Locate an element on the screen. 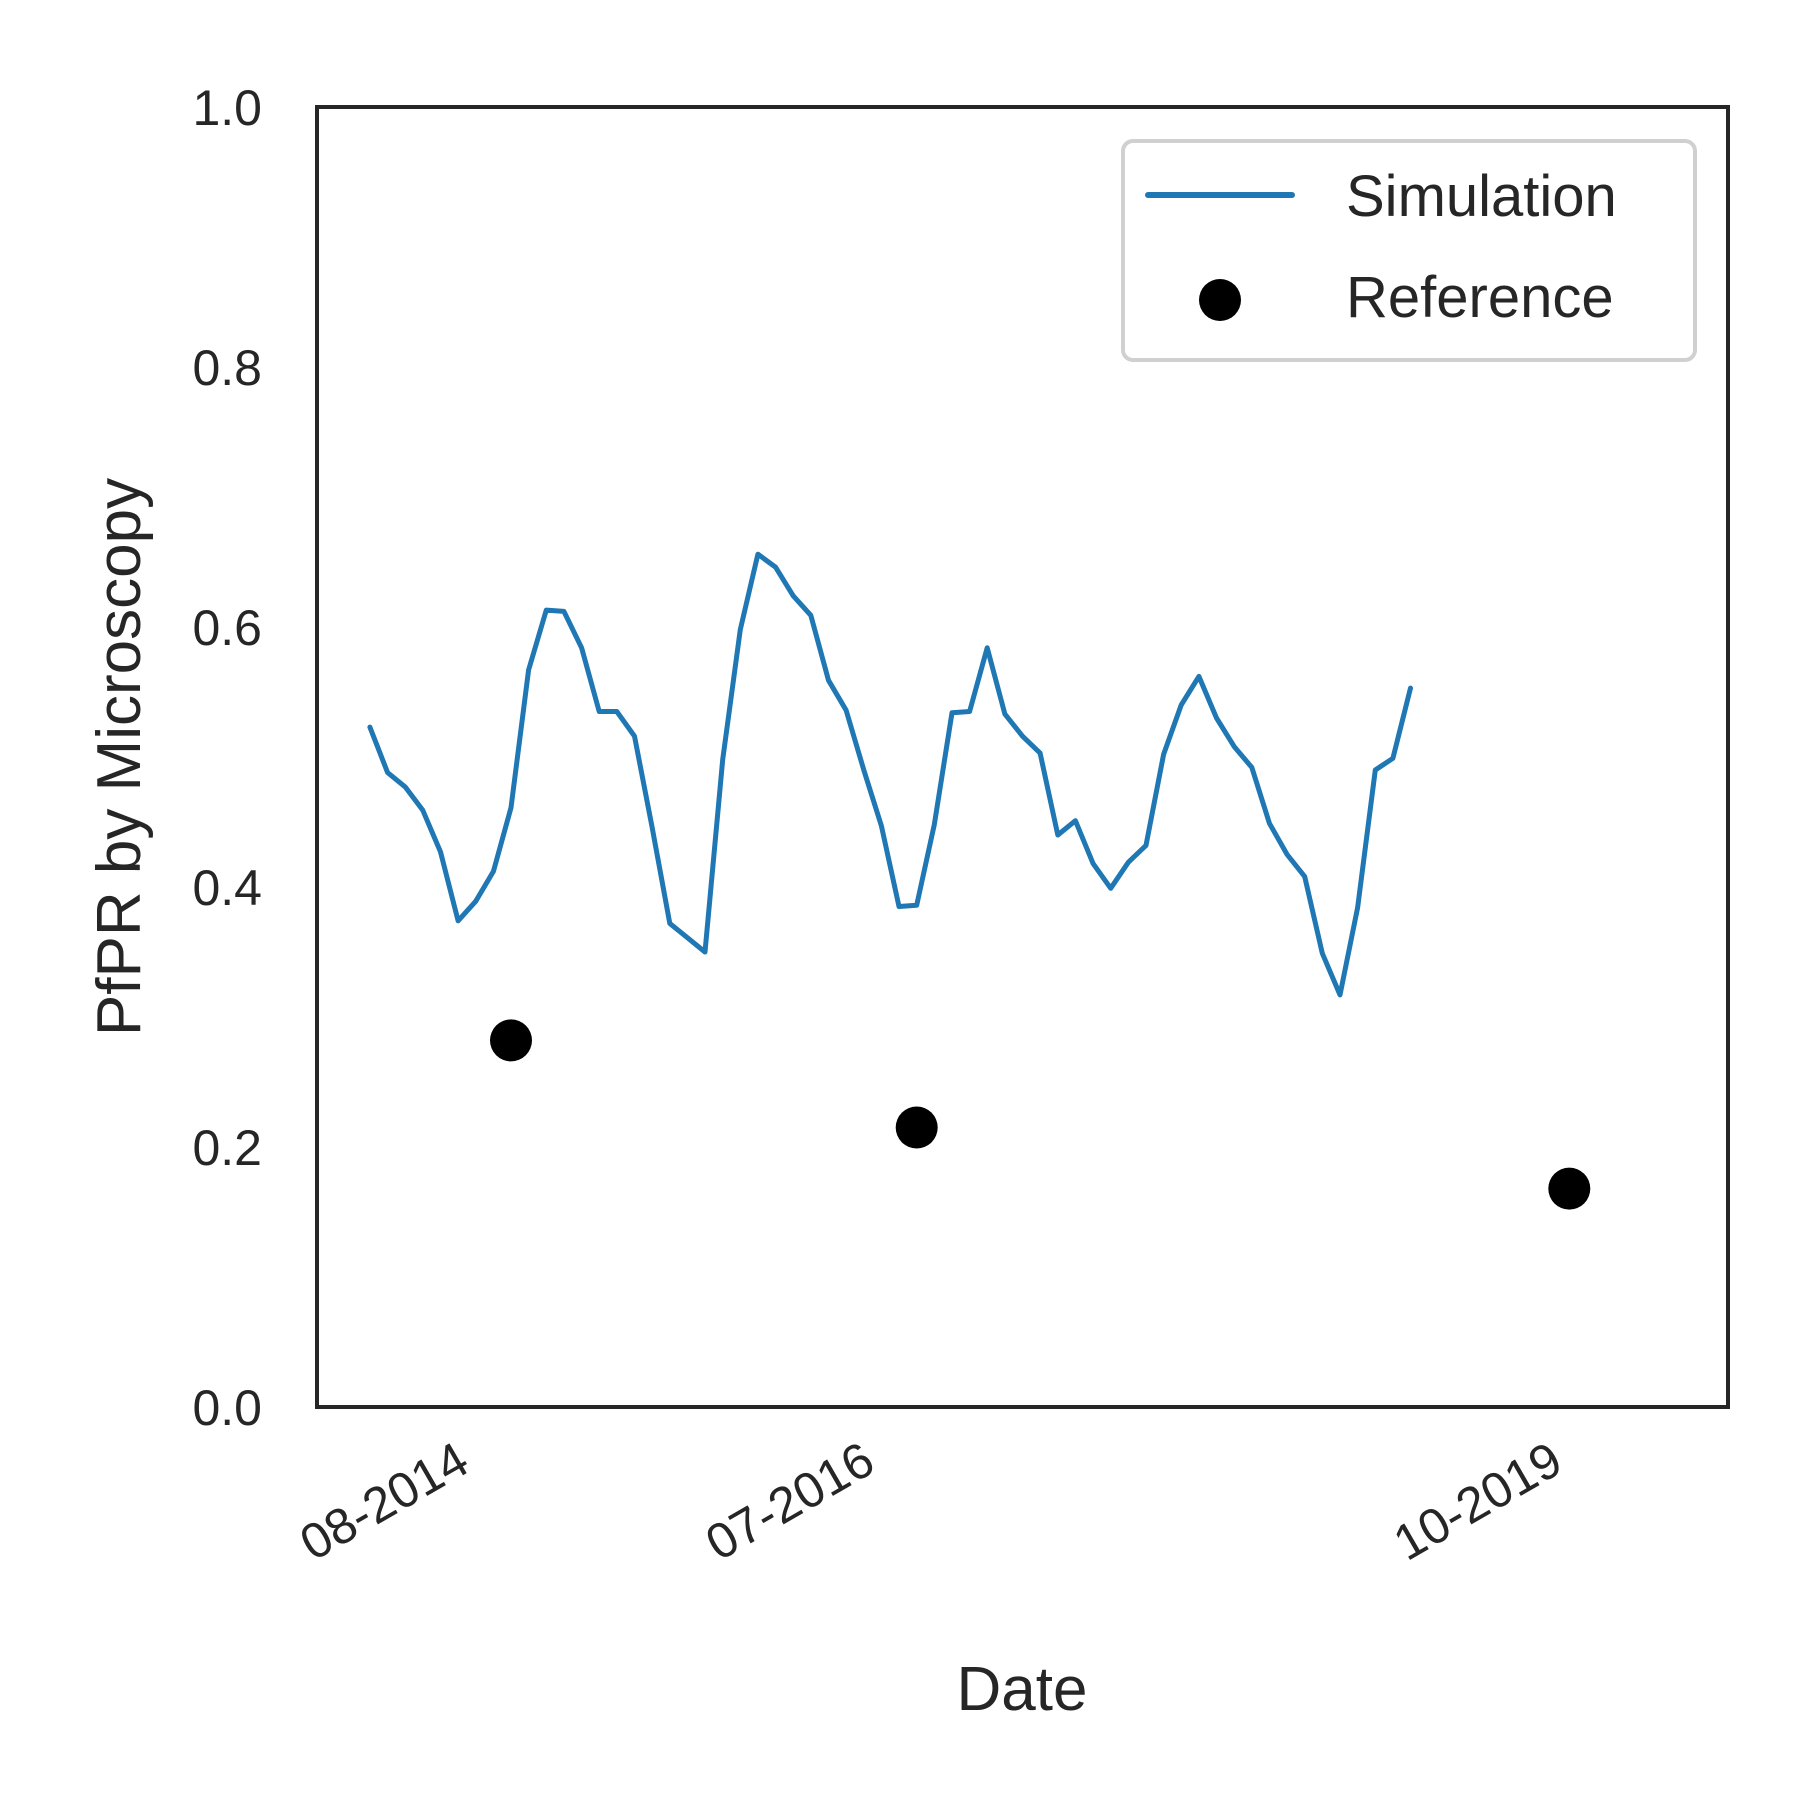 The height and width of the screenshot is (1800, 1800). y-tick-label: 1.0 is located at coordinates (227, 108).